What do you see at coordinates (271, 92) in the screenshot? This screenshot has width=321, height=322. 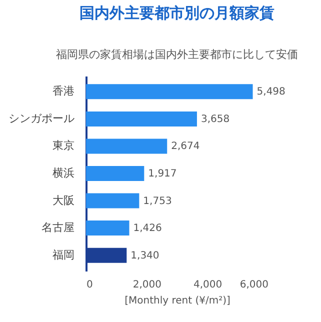 I see `data-label: 5,498` at bounding box center [271, 92].